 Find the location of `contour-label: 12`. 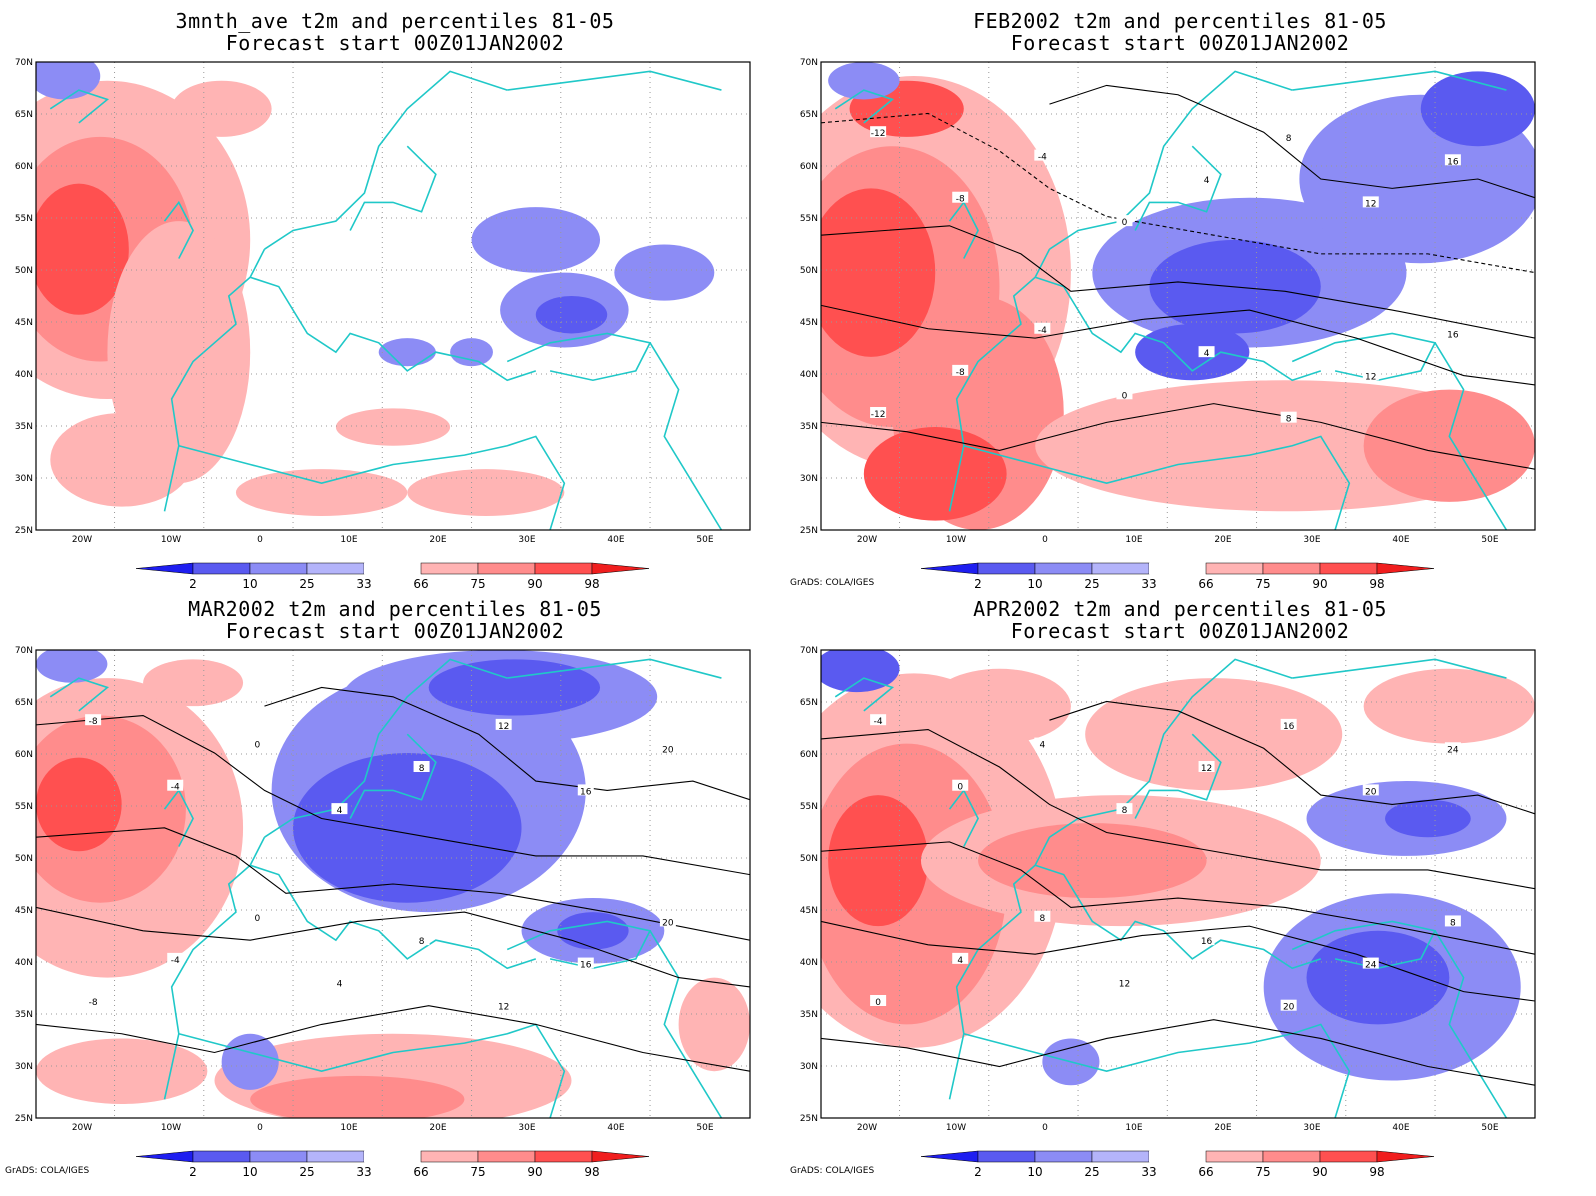

contour-label: 12 is located at coordinates (1206, 769).